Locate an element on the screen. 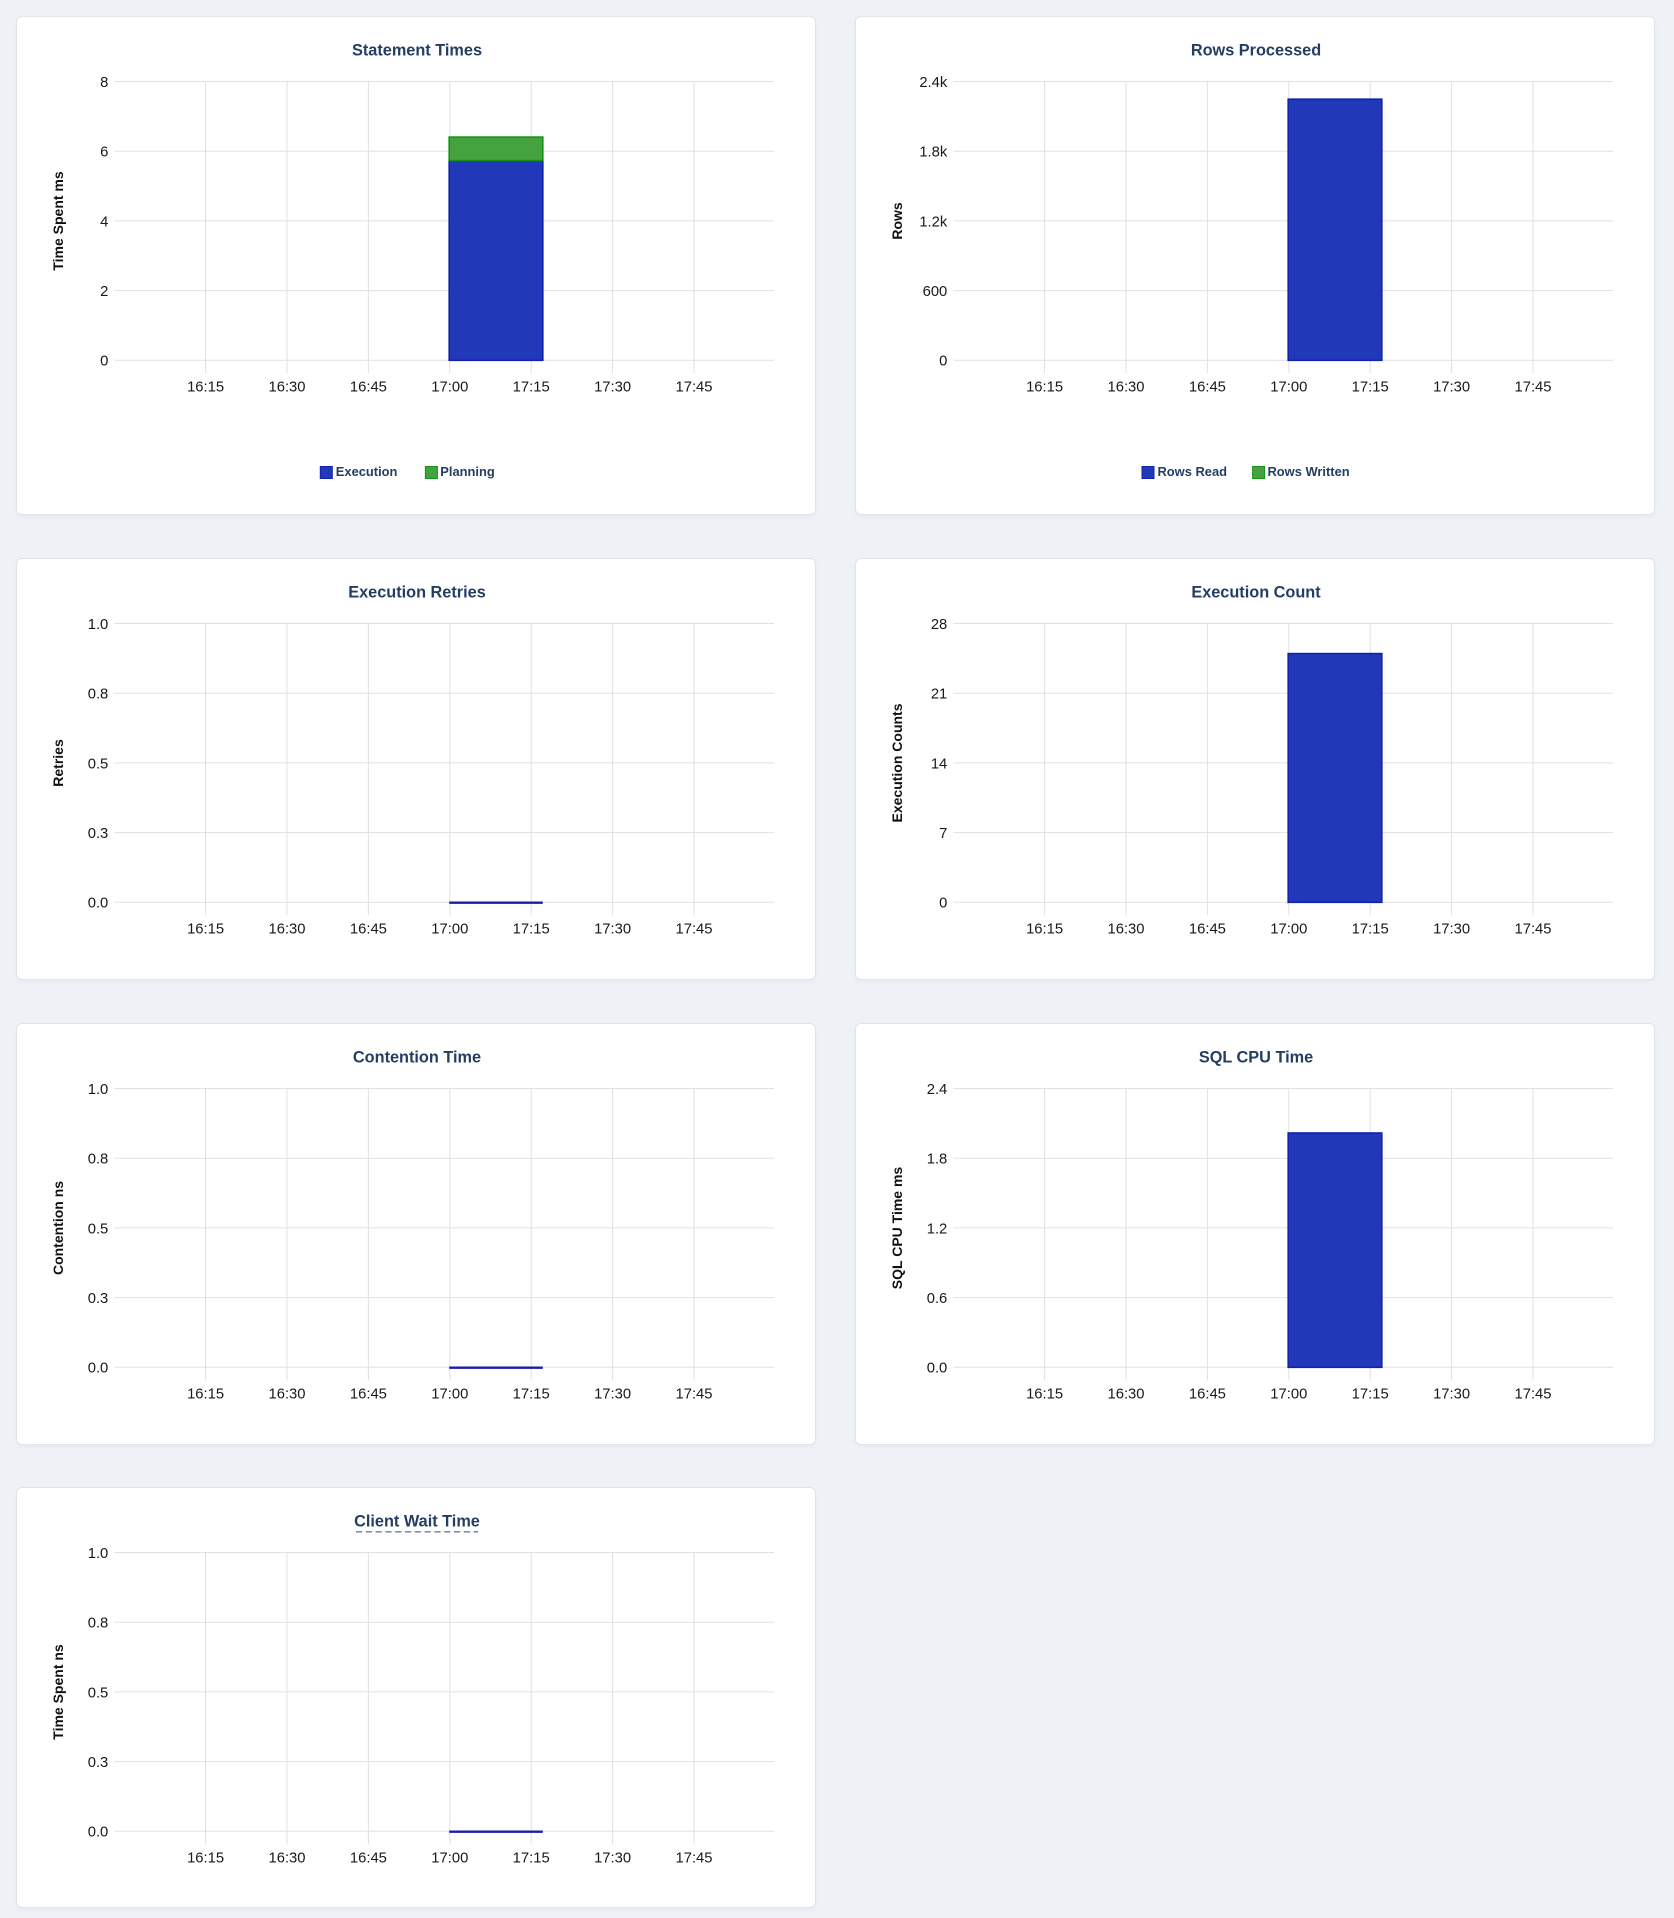 The width and height of the screenshot is (1674, 1918). svg-text: 6 is located at coordinates (104, 153).